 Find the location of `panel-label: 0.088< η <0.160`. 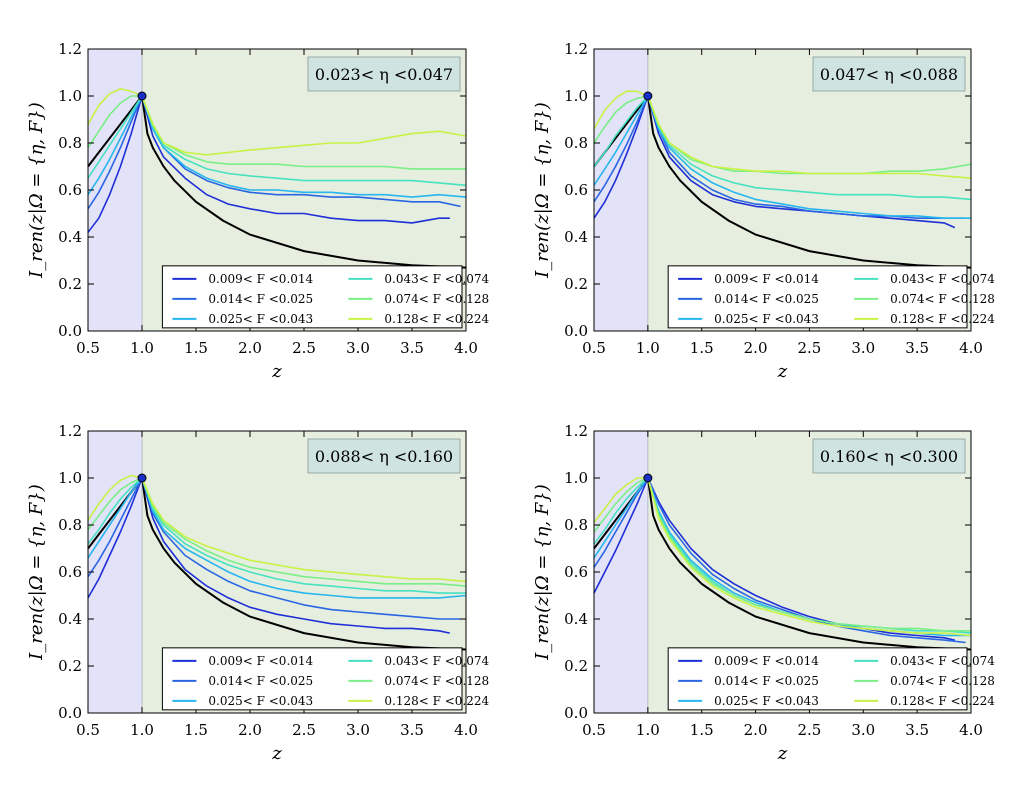

panel-label: 0.088< η <0.160 is located at coordinates (384, 456).